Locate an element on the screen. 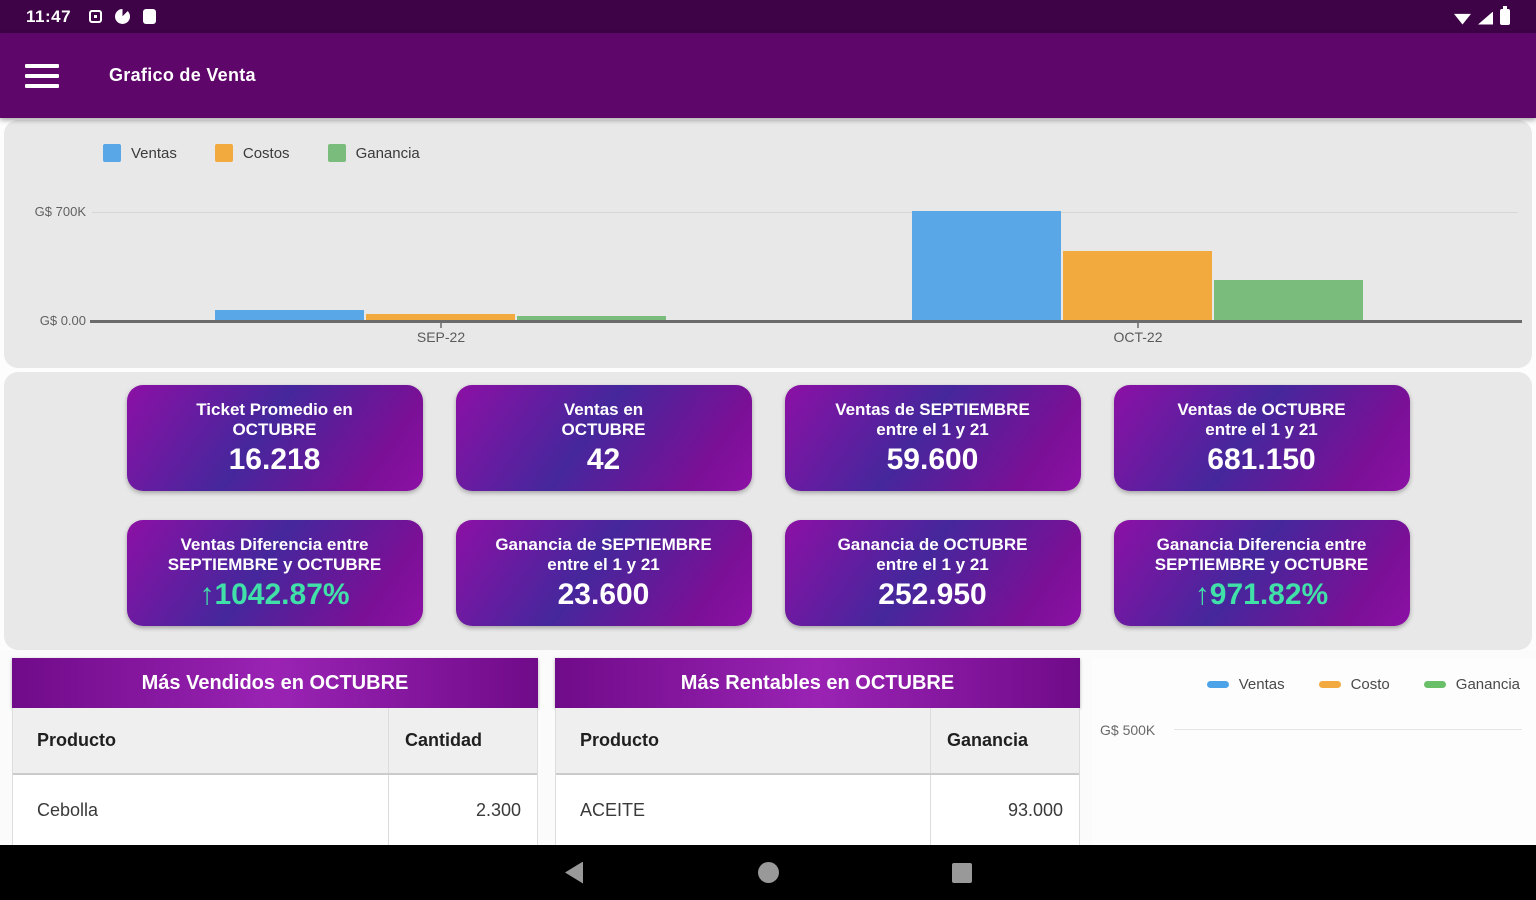 This screenshot has height=900, width=1536. home-button is located at coordinates (768, 873).